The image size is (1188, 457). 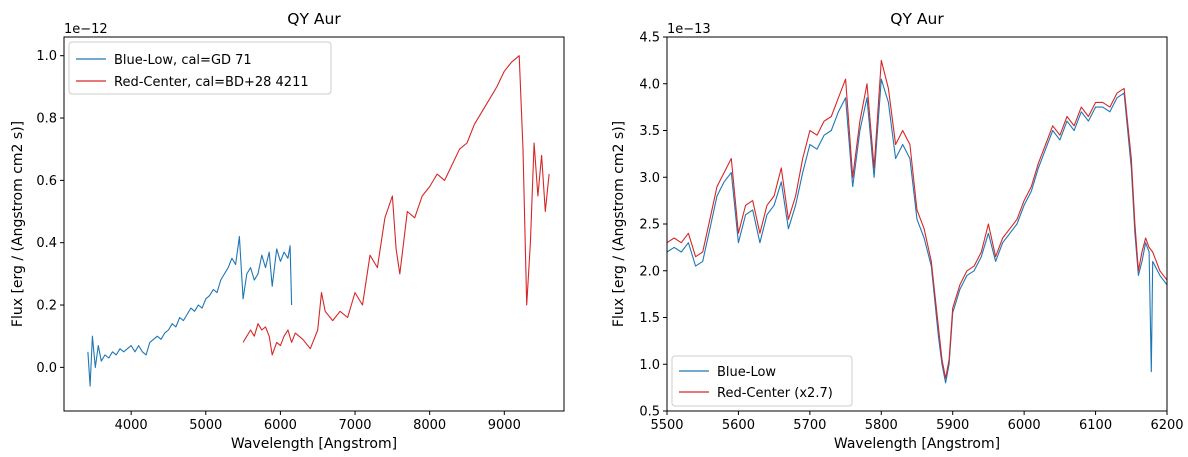 I want to click on x-tick-label: 7000, so click(x=354, y=425).